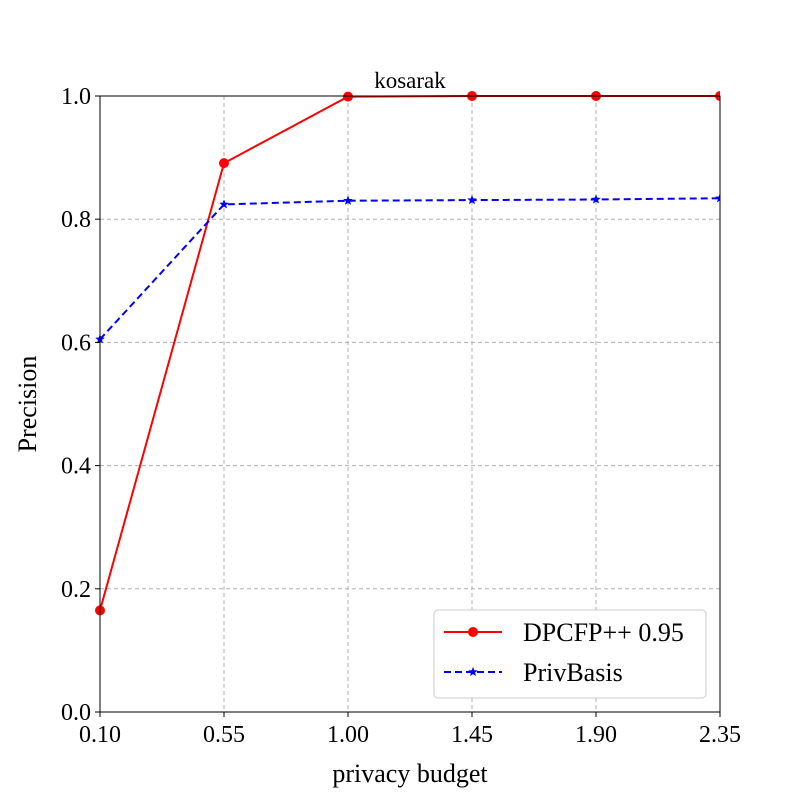 Image resolution: width=800 pixels, height=800 pixels. Describe the element at coordinates (76, 713) in the screenshot. I see `y-tick-label: 0.0` at that location.